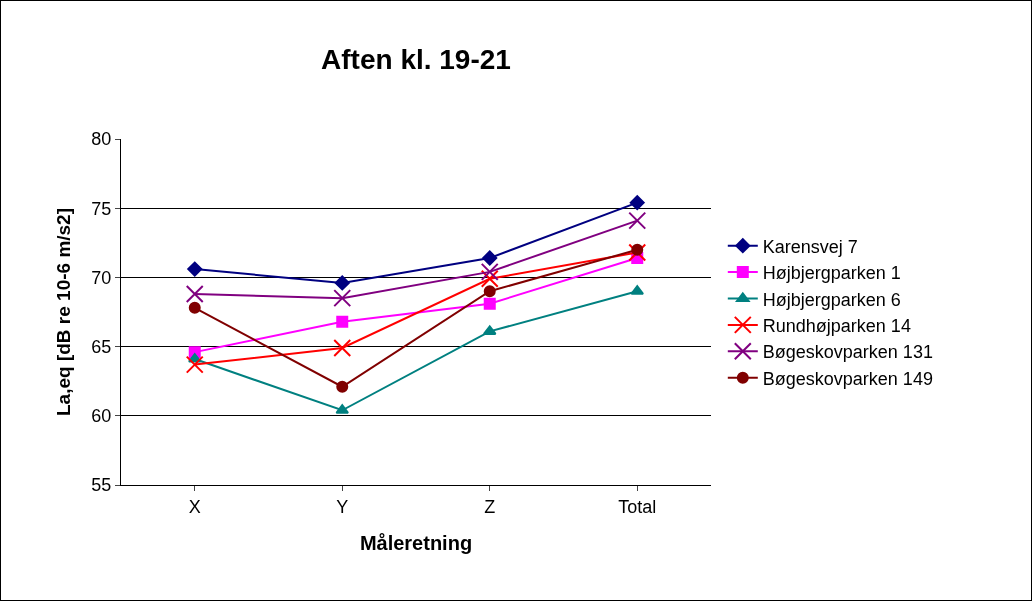 The image size is (1032, 601). What do you see at coordinates (101, 485) in the screenshot?
I see `y-tick-label: 55` at bounding box center [101, 485].